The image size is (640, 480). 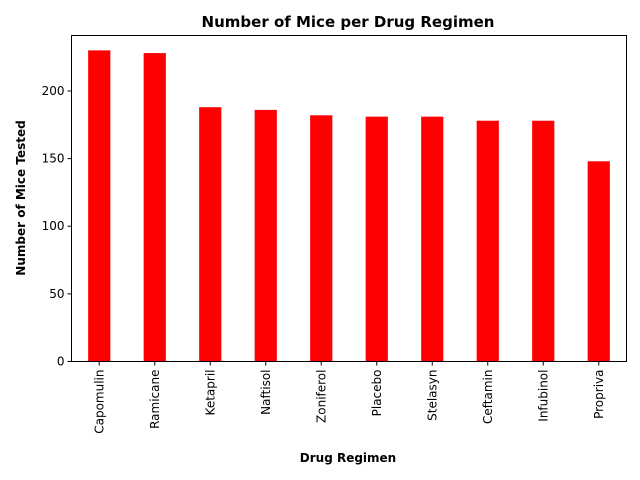 I want to click on x-tick-label: Propriva, so click(x=599, y=394).